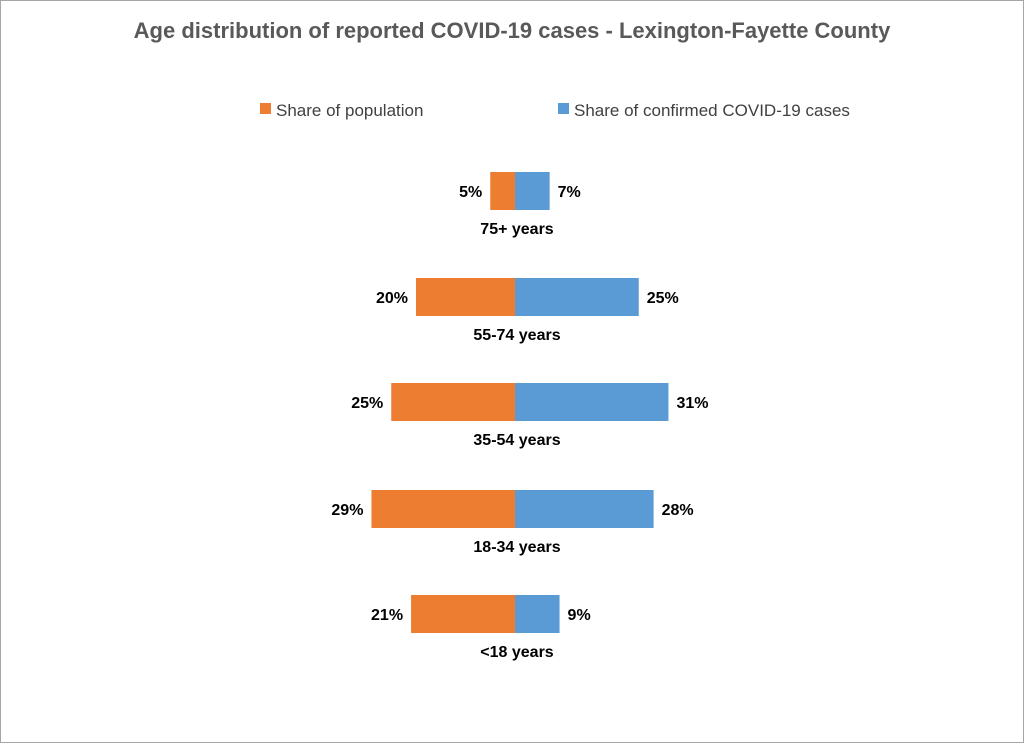  I want to click on category-group: 5% 7% 75+ years, so click(520, 205).